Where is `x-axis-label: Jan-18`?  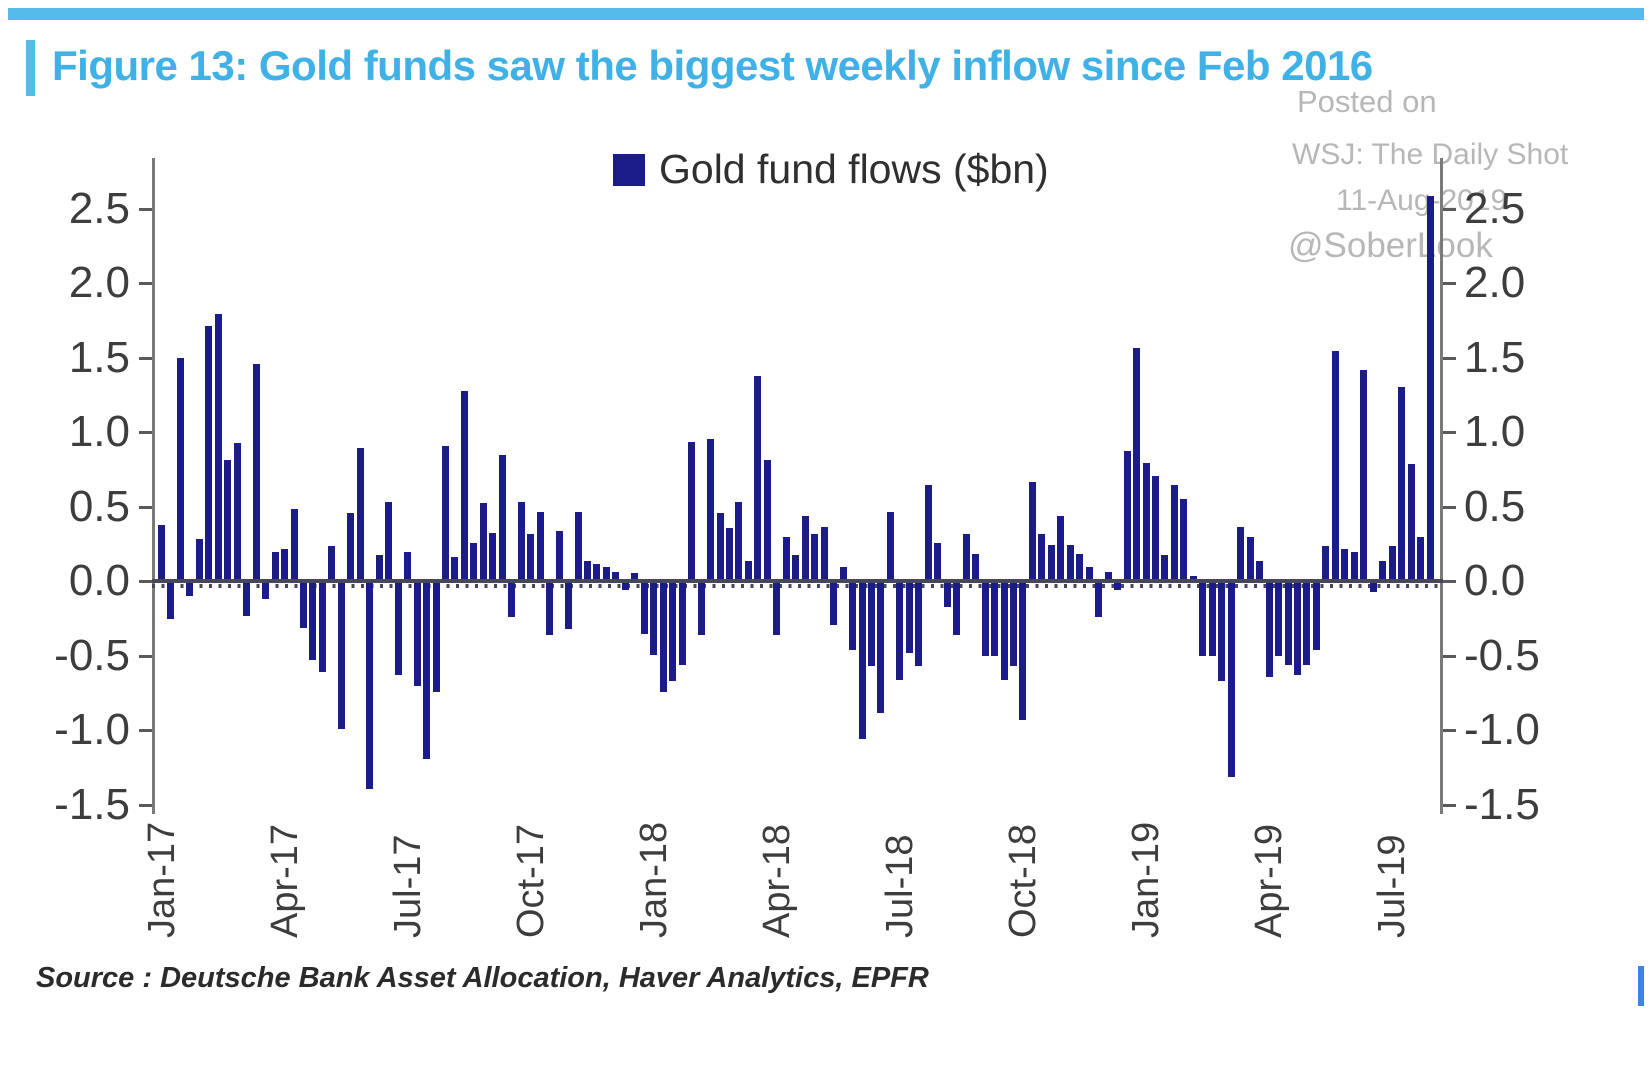 x-axis-label: Jan-18 is located at coordinates (653, 879).